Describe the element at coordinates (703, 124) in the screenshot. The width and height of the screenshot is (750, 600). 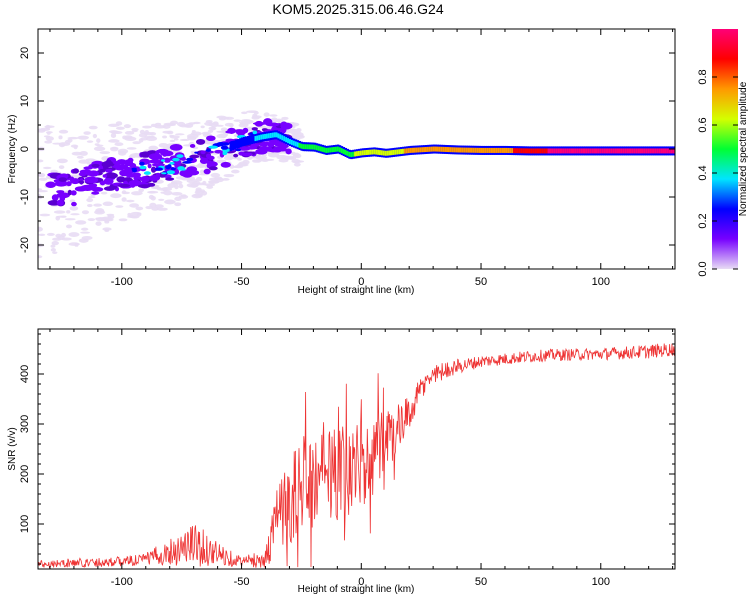
I see `colorbar-tick-label: 0.6` at that location.